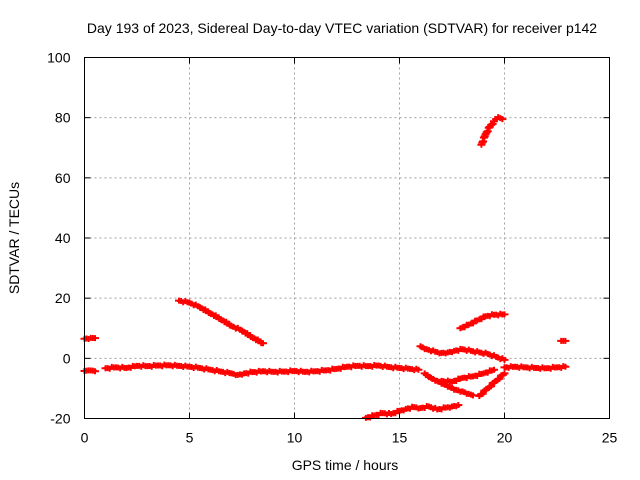 This screenshot has height=480, width=640. I want to click on series-arc-i, so click(482, 321).